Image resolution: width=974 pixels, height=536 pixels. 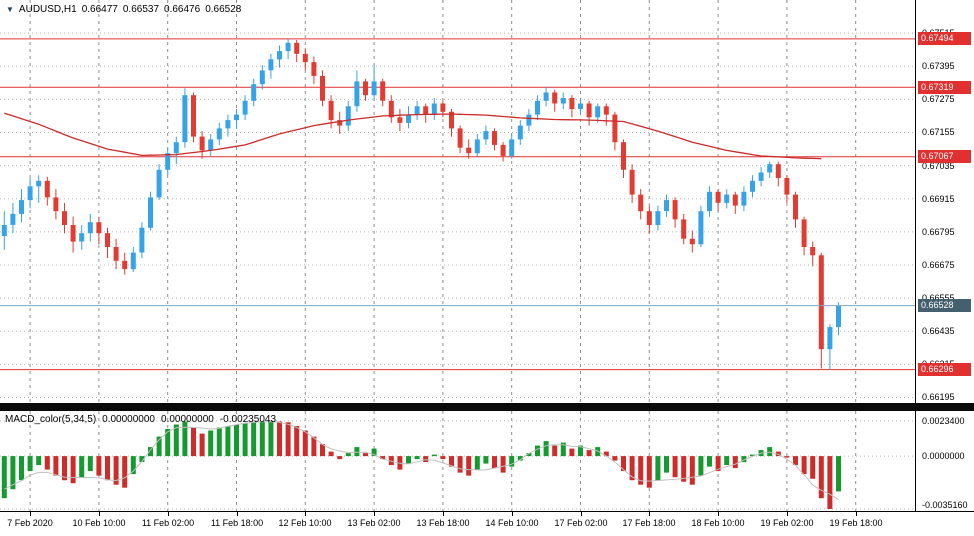 I want to click on price-tick-label: 0.67275, so click(x=938, y=99).